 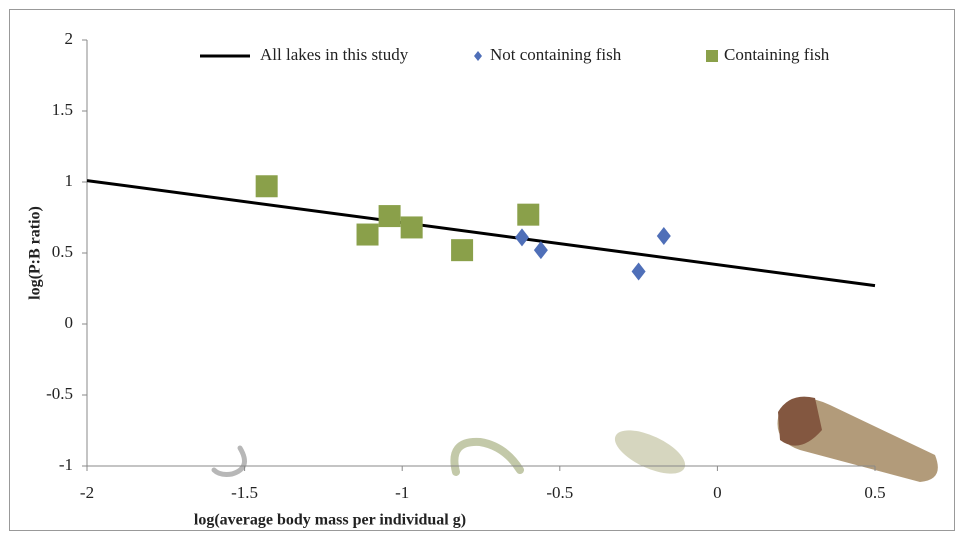 I want to click on x-tick-label: -2, so click(x=87, y=492).